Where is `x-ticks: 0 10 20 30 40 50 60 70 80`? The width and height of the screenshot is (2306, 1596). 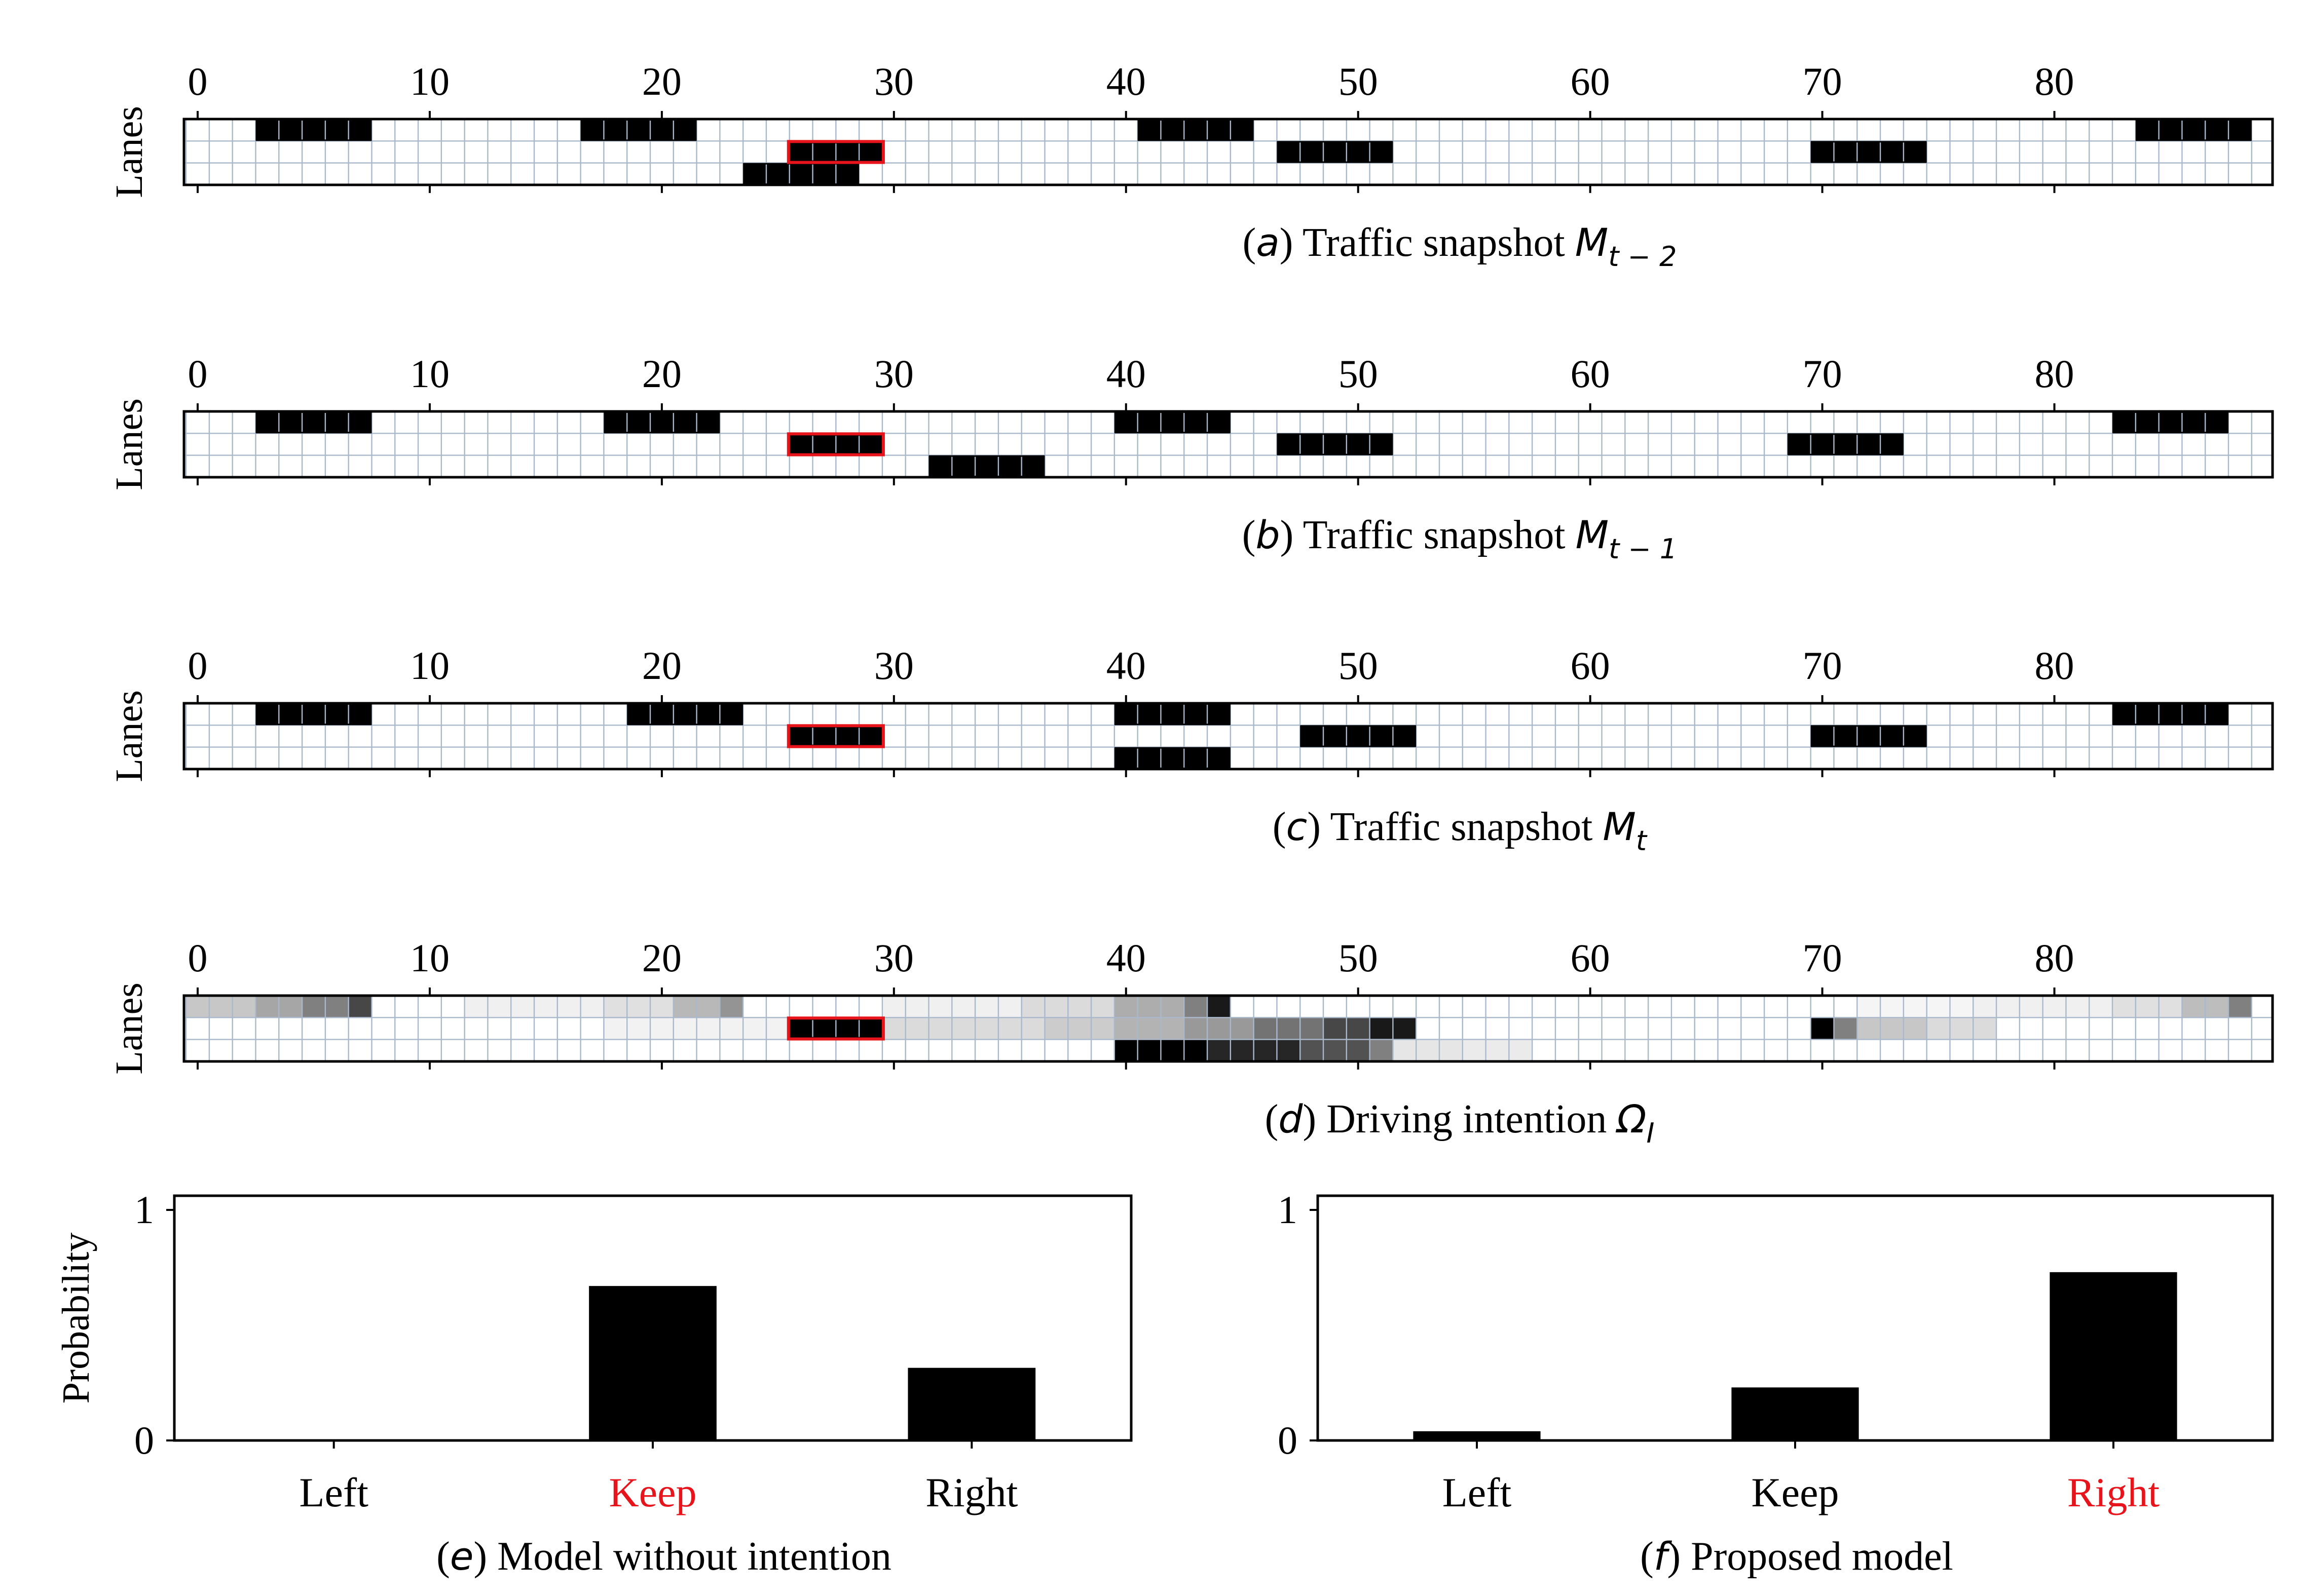 x-ticks: 0 10 20 30 40 50 60 70 80 is located at coordinates (1131, 1003).